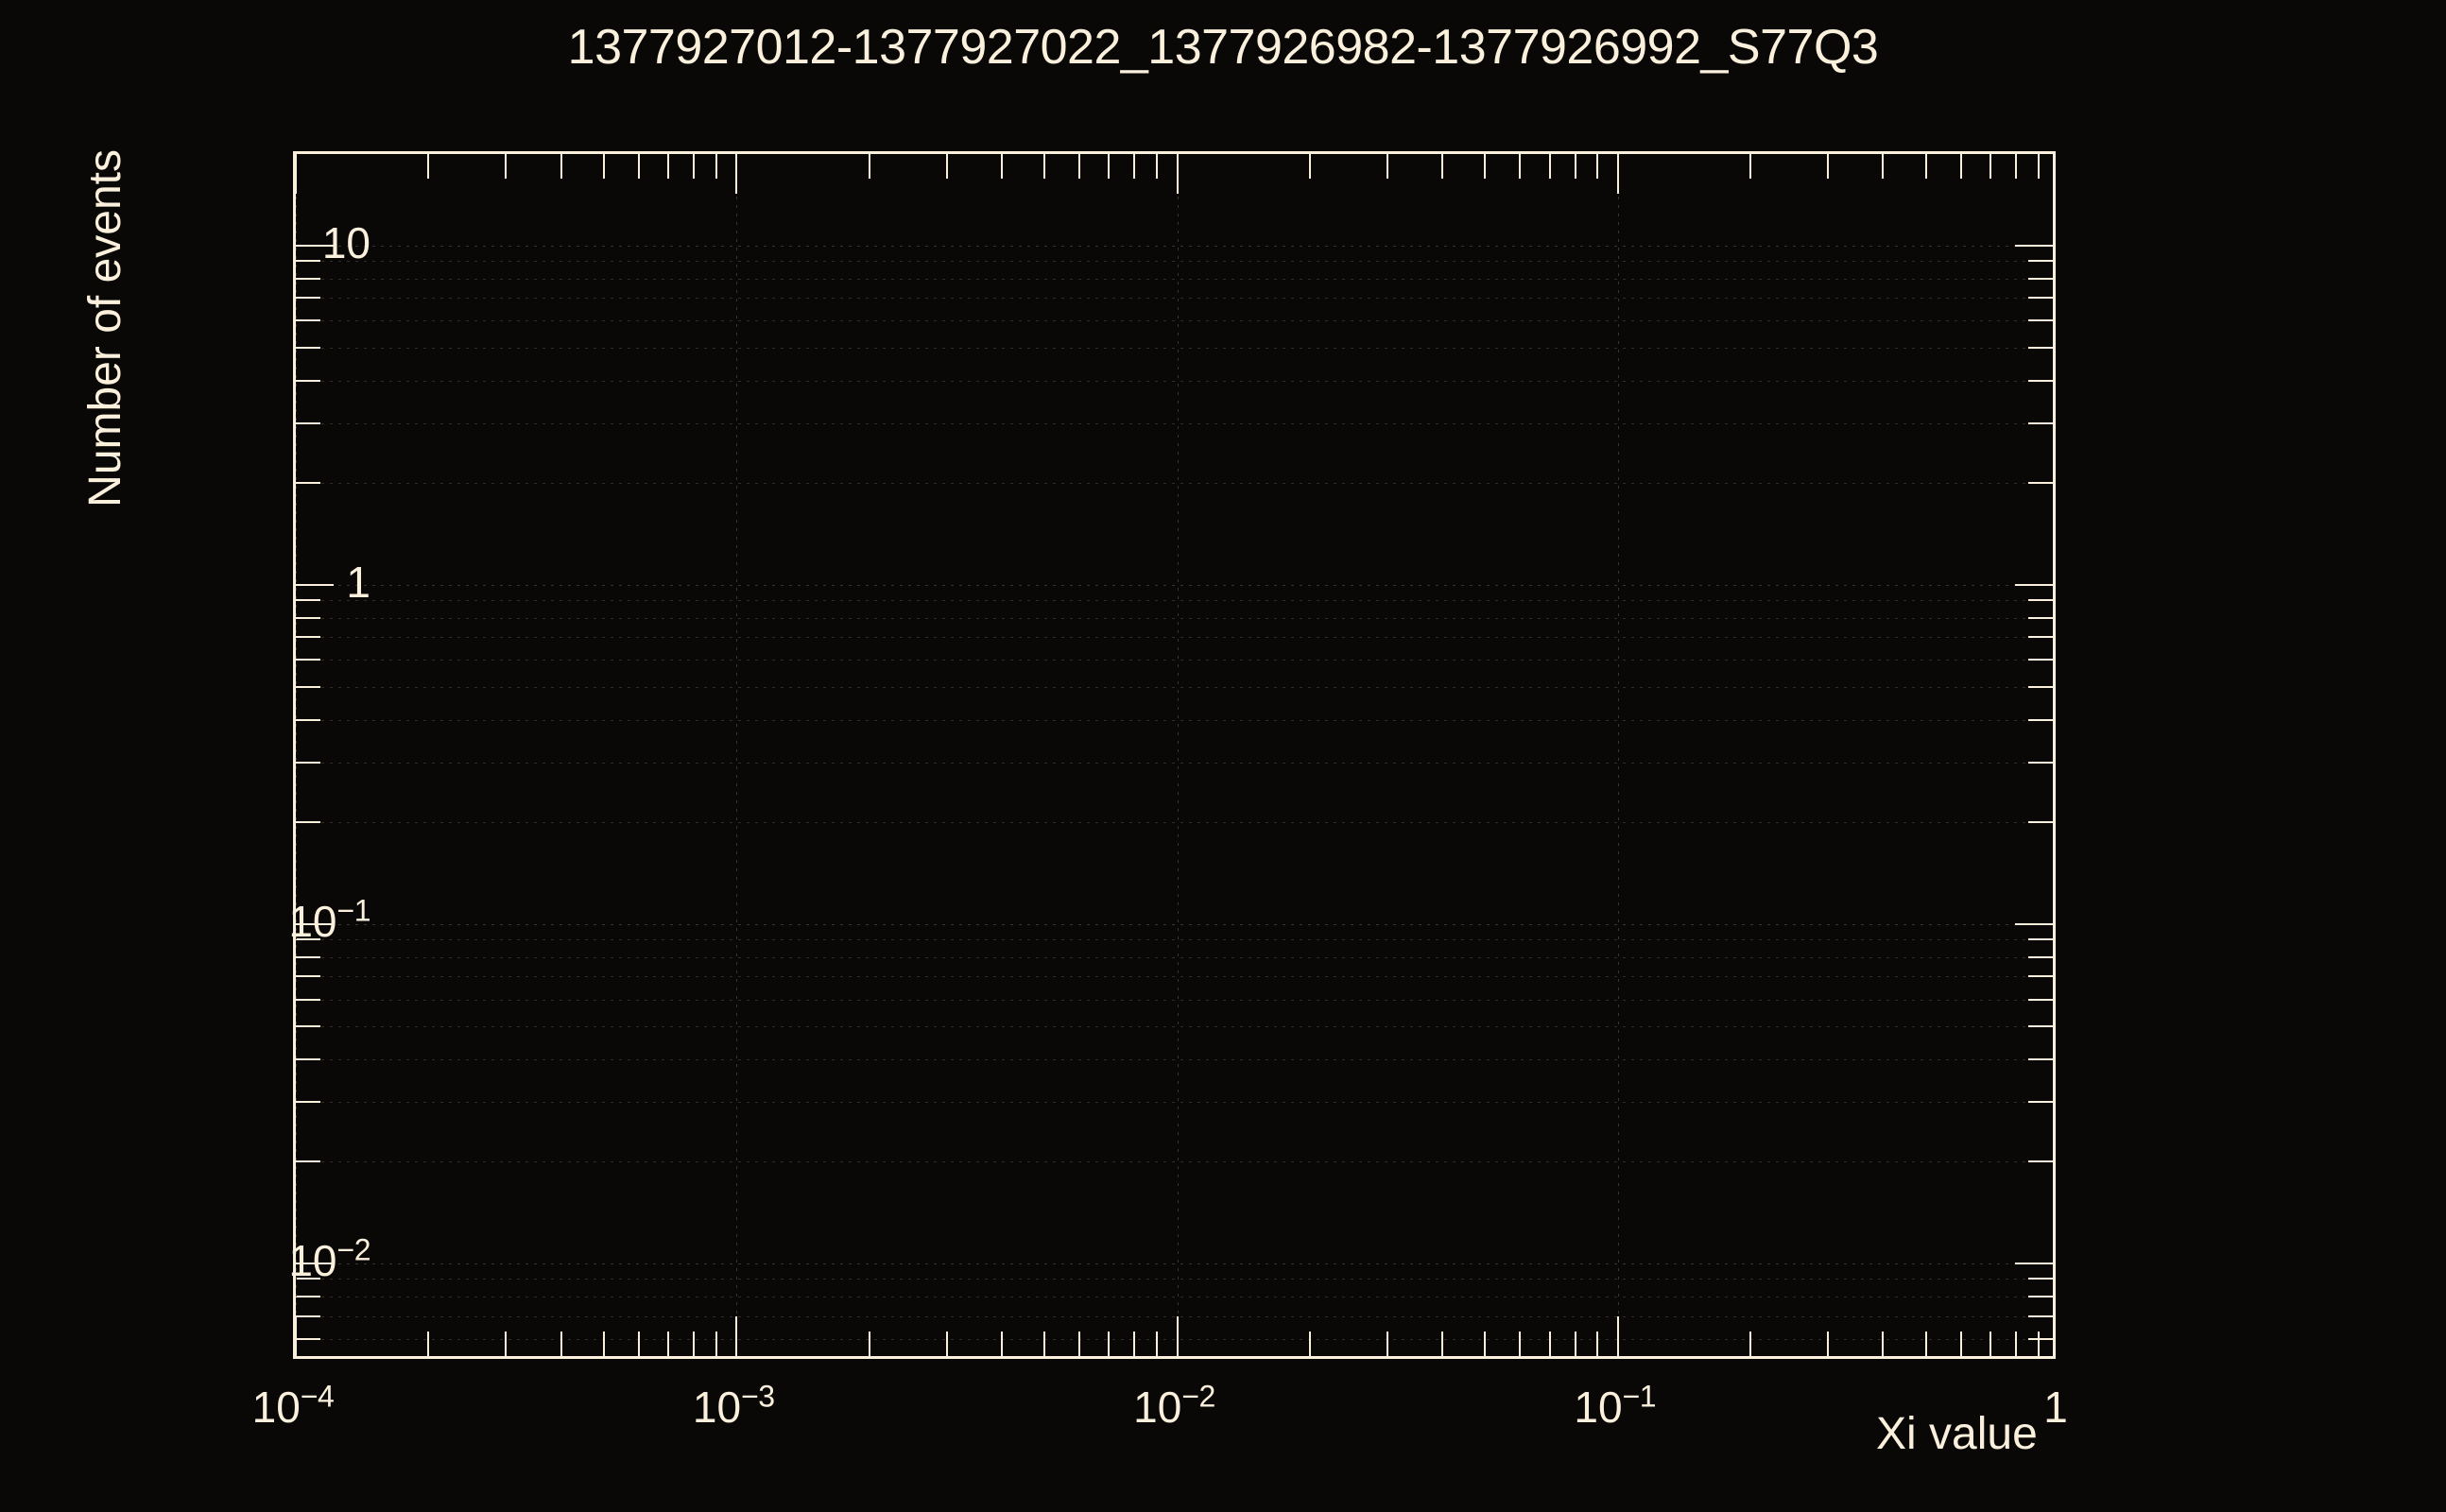 The image size is (2446, 1512). What do you see at coordinates (358, 582) in the screenshot?
I see `y-axis-tick-label: 1` at bounding box center [358, 582].